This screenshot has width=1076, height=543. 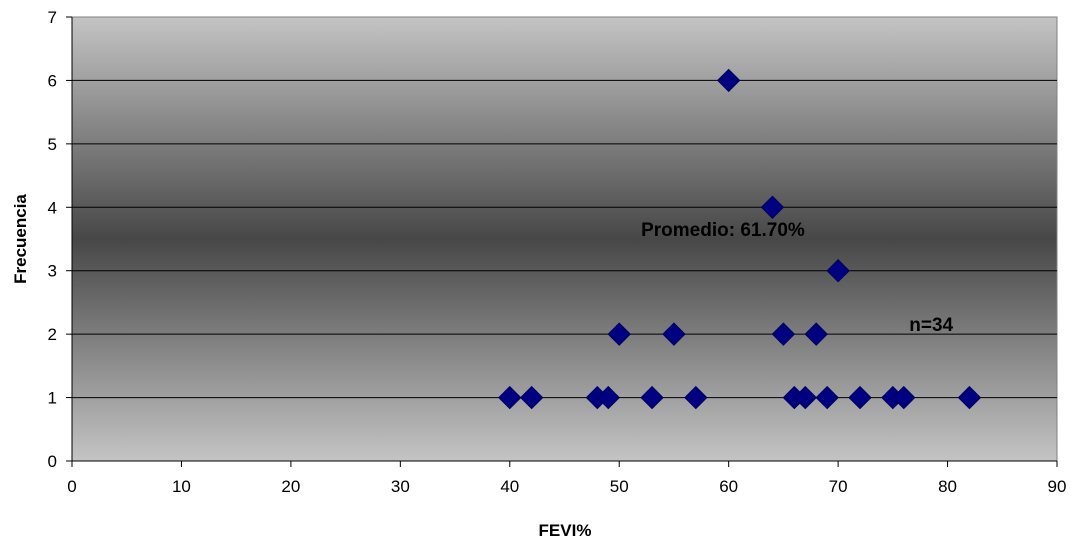 What do you see at coordinates (565, 530) in the screenshot?
I see `x-axis-title: FEVI%` at bounding box center [565, 530].